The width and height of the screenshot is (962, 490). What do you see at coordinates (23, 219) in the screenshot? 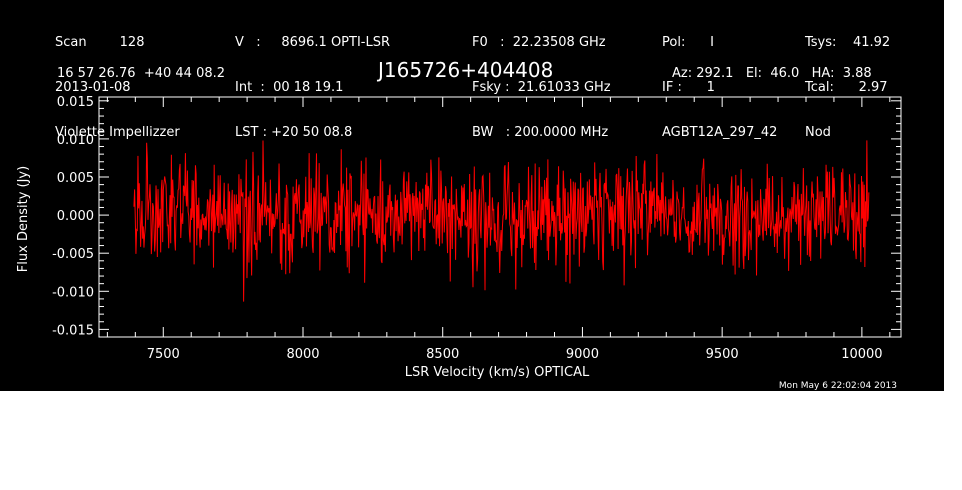
I see `y-axis-label: Flux Density (Jy)` at bounding box center [23, 219].